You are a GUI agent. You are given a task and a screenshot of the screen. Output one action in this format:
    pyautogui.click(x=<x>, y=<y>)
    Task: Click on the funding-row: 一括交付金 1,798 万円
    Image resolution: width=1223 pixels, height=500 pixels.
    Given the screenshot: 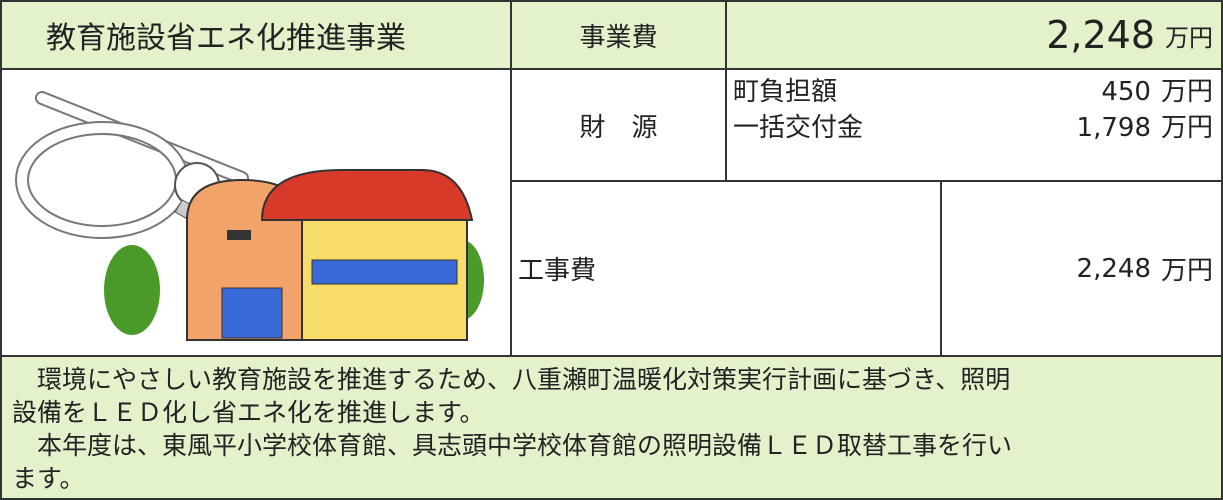 What is the action you would take?
    pyautogui.click(x=973, y=128)
    